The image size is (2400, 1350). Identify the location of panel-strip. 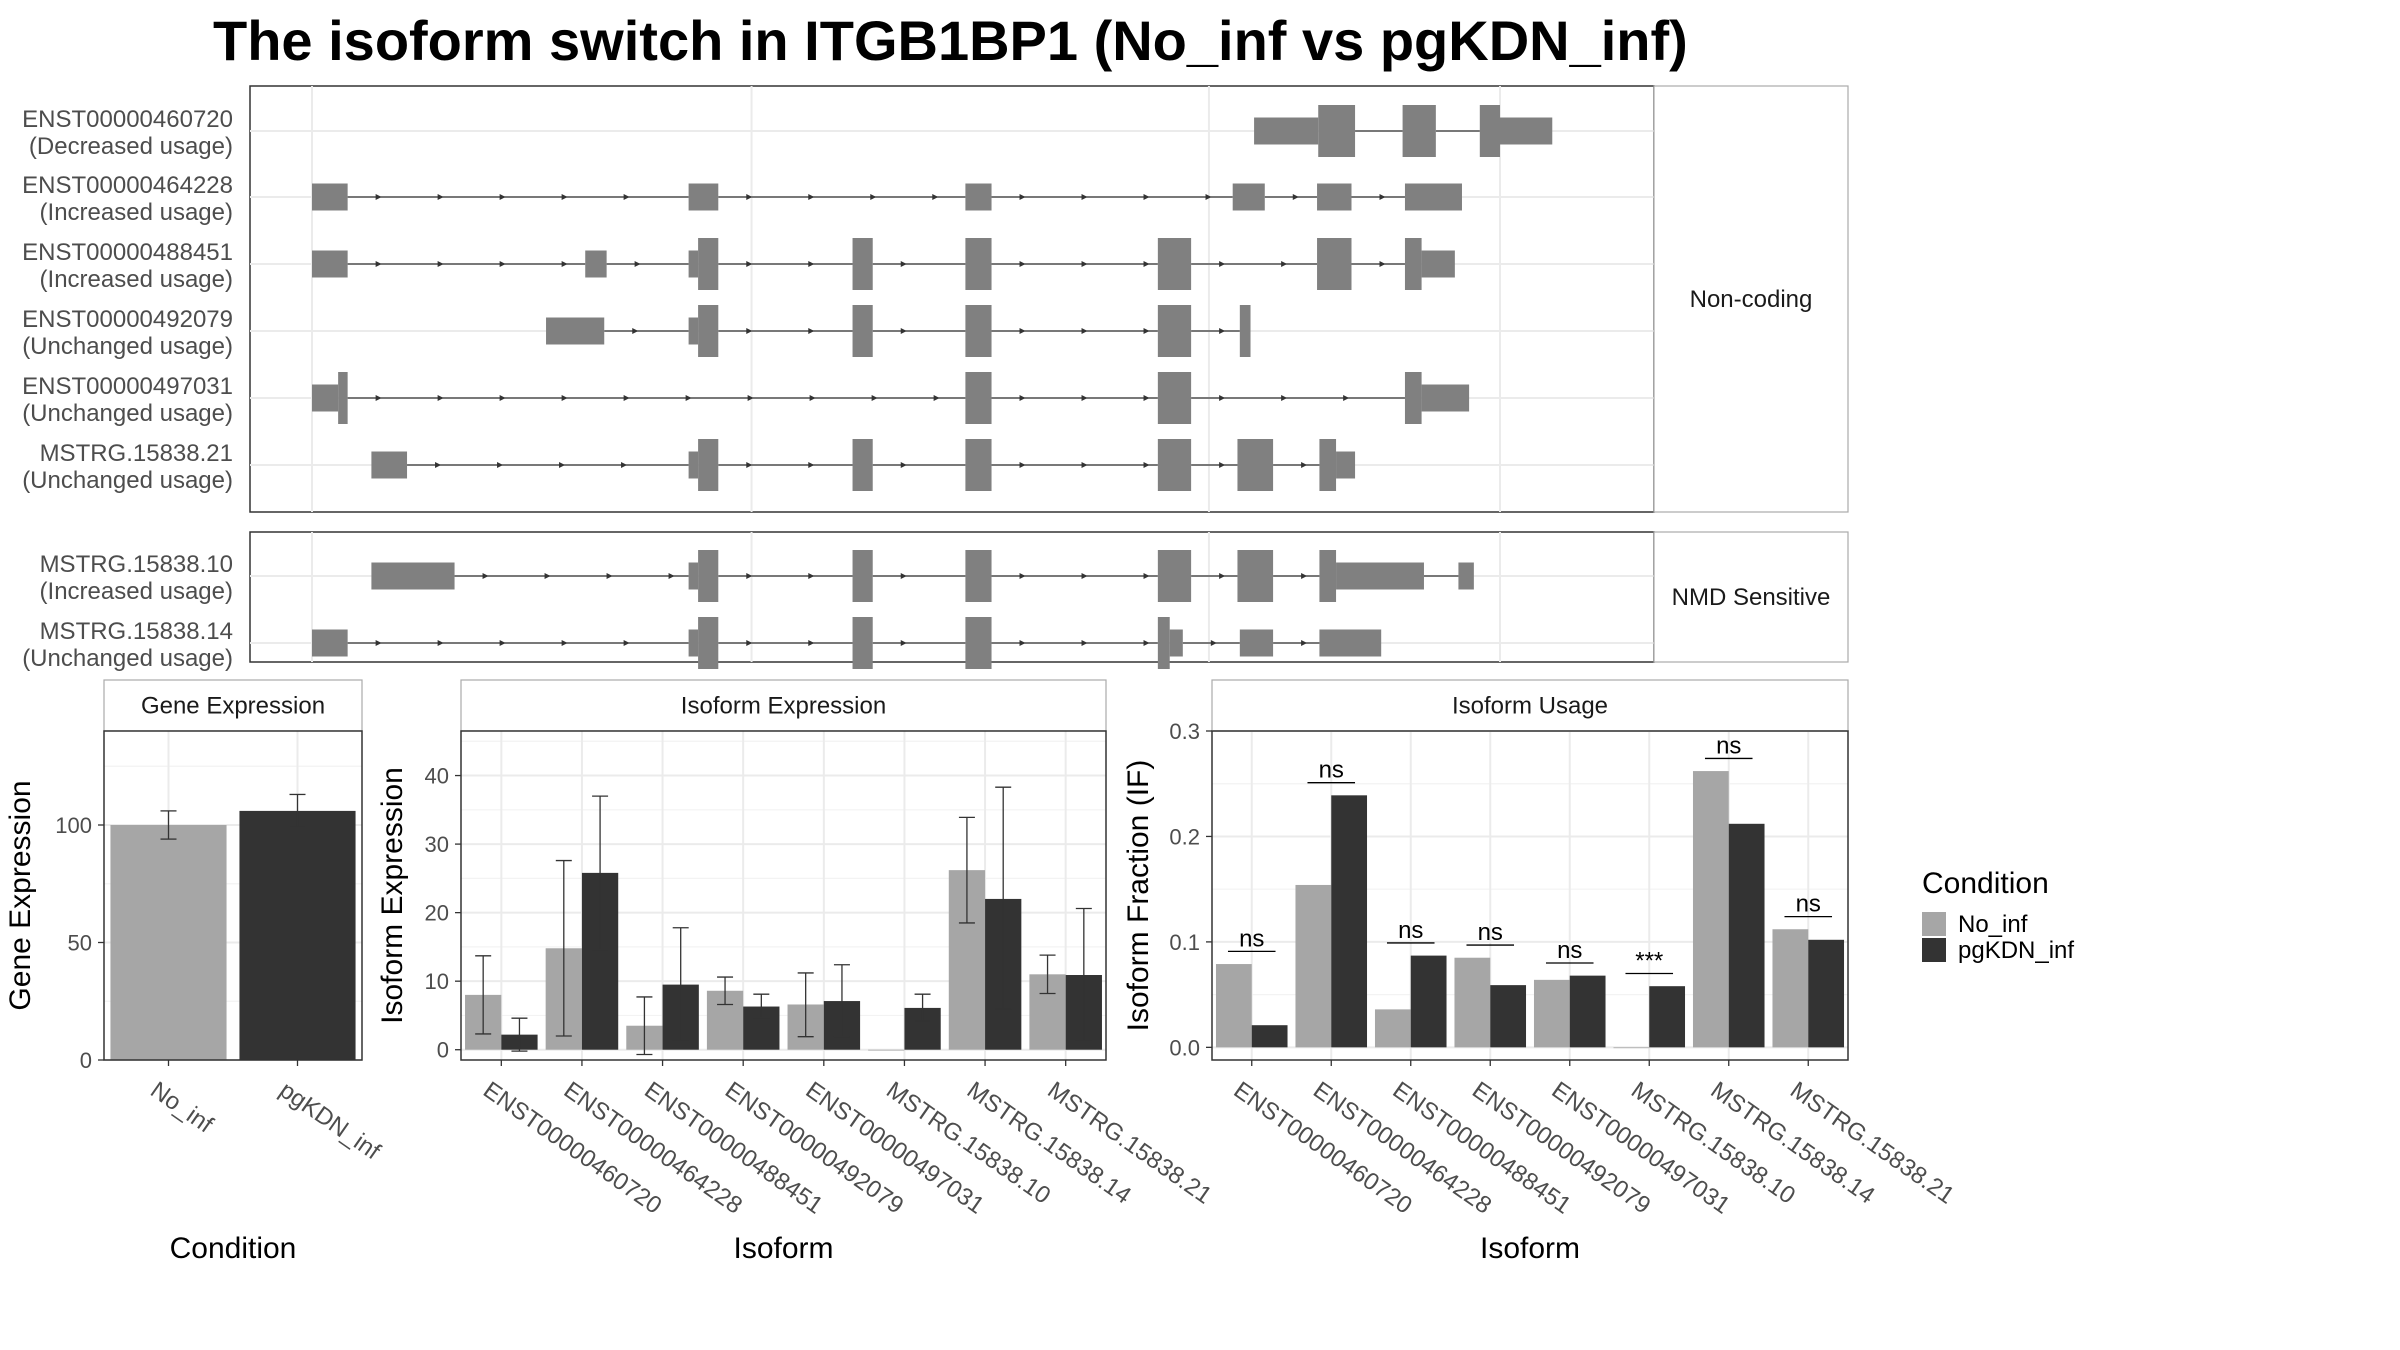
(233, 705).